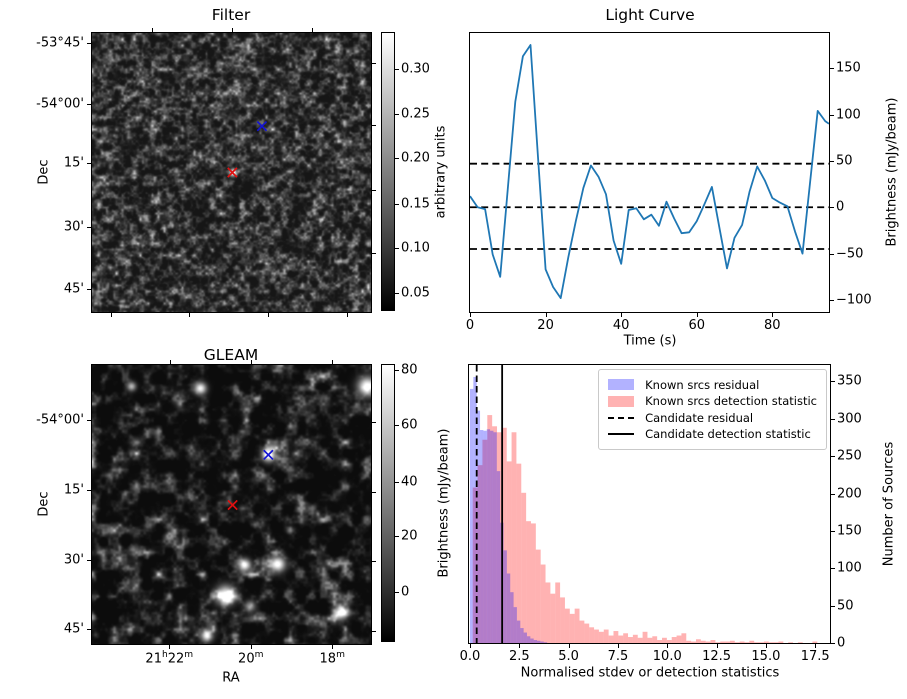  Describe the element at coordinates (728, 434) in the screenshot. I see `legend-label: Candidate detection statistic` at that location.